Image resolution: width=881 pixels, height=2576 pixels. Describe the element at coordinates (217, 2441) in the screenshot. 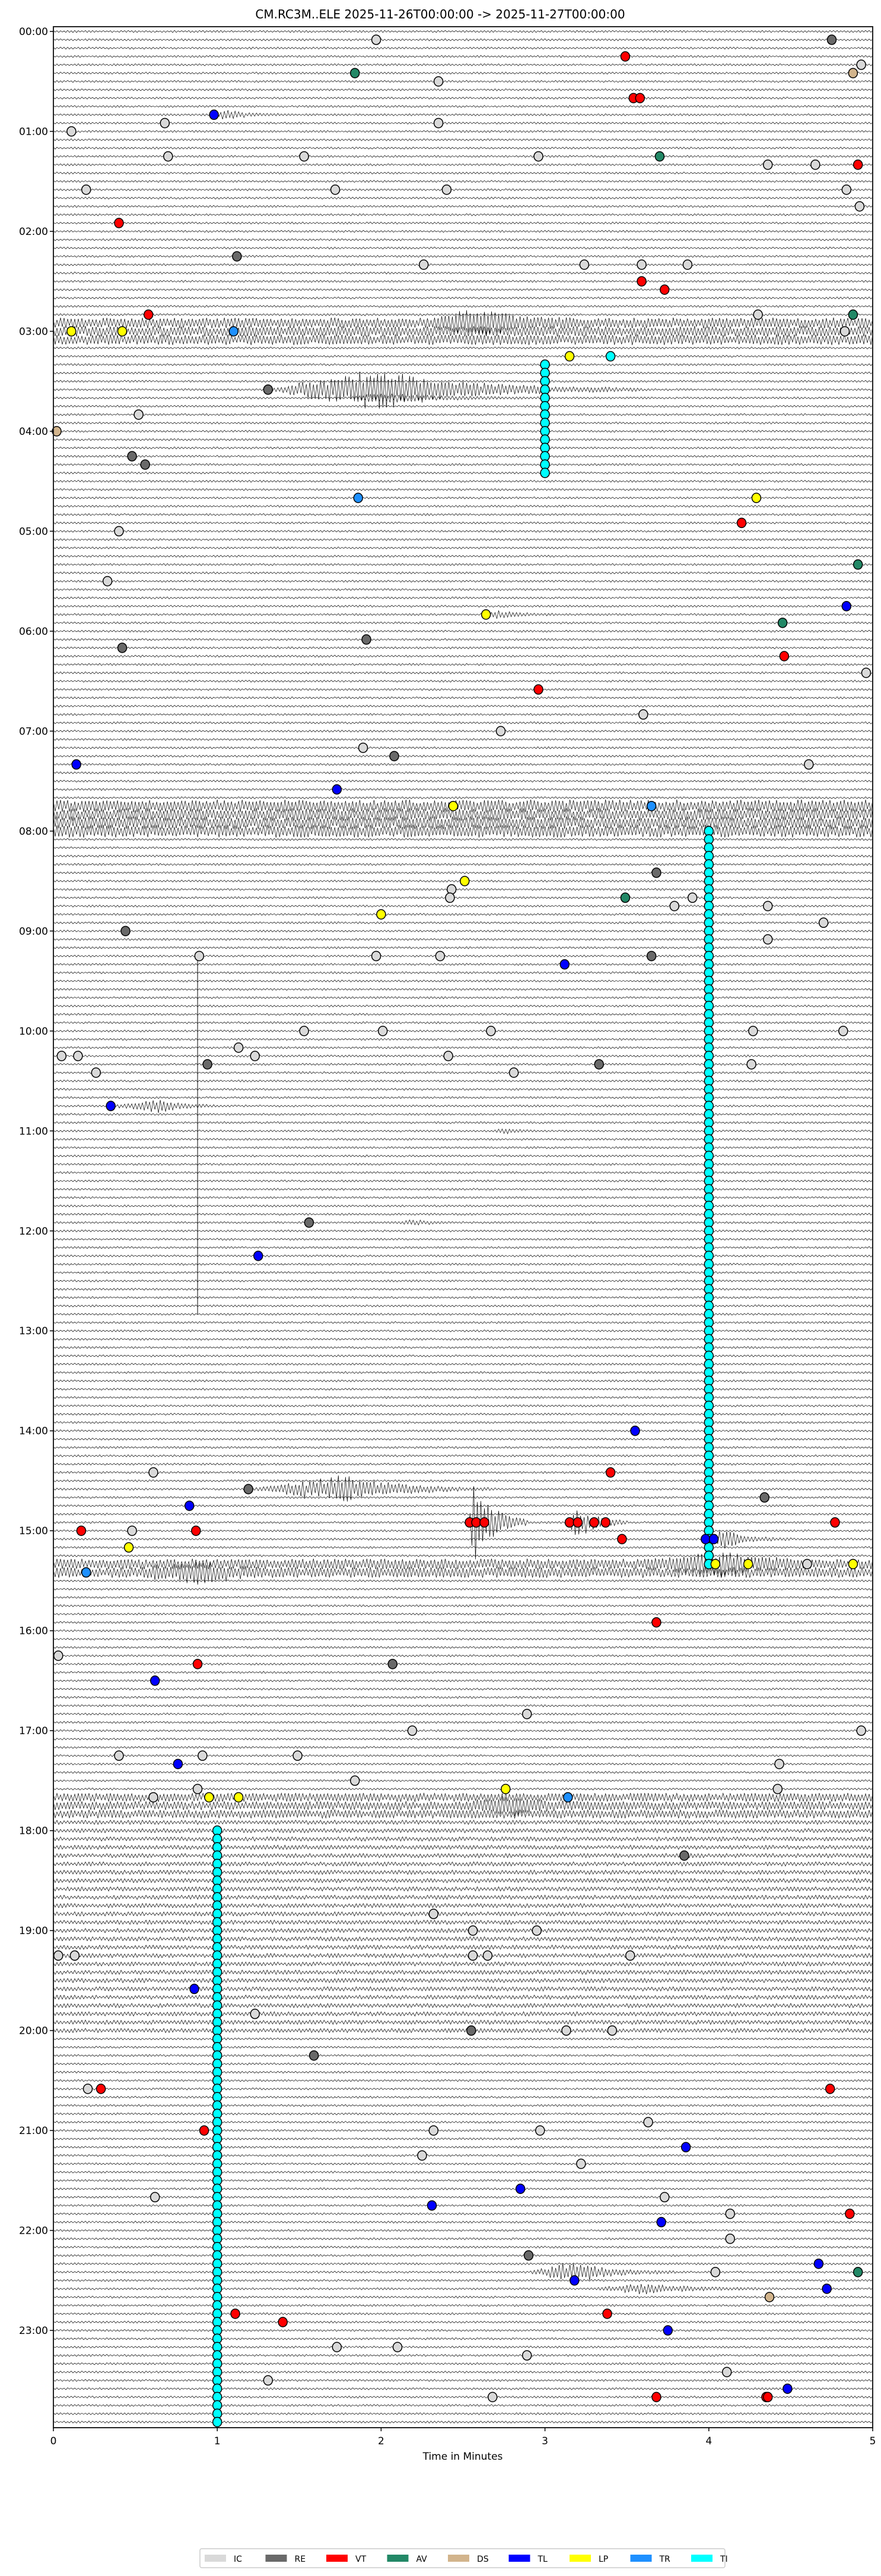

I see `x-tick-label: 1` at that location.